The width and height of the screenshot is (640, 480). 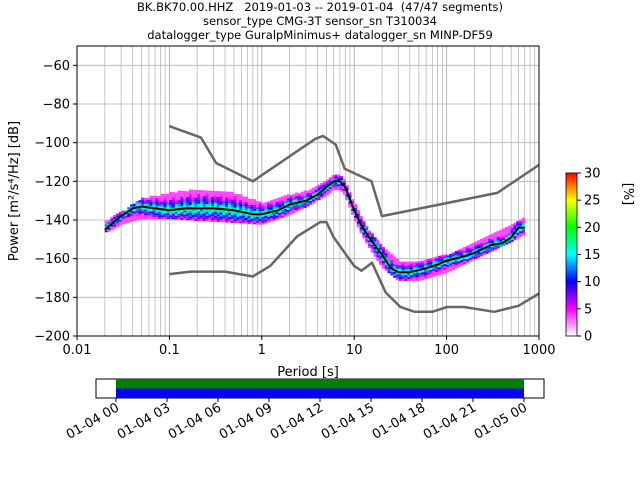 What do you see at coordinates (592, 228) in the screenshot?
I see `colorbar-tick-label: 20` at bounding box center [592, 228].